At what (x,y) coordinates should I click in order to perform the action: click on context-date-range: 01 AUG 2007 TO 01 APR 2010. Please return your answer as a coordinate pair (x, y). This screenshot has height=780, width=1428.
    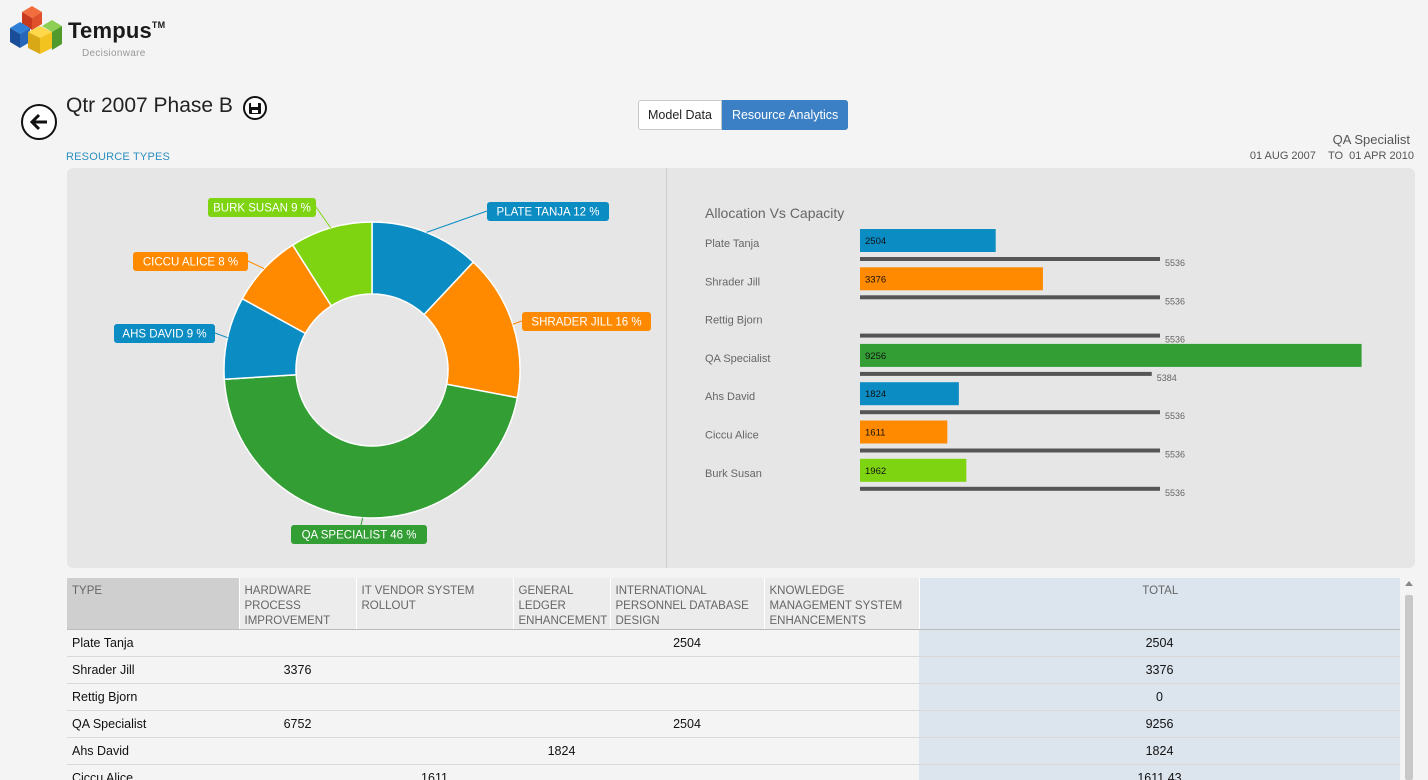
    Looking at the image, I should click on (1332, 156).